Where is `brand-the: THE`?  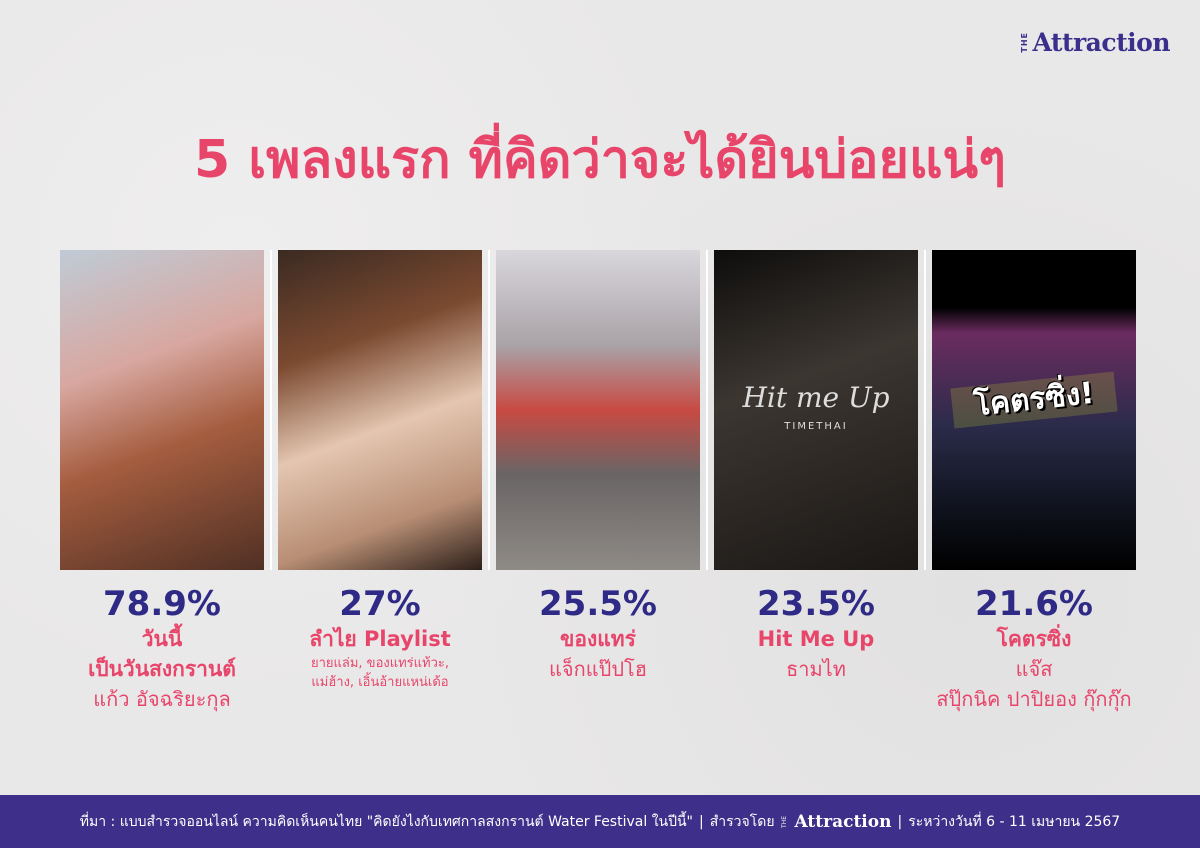 brand-the: THE is located at coordinates (1025, 42).